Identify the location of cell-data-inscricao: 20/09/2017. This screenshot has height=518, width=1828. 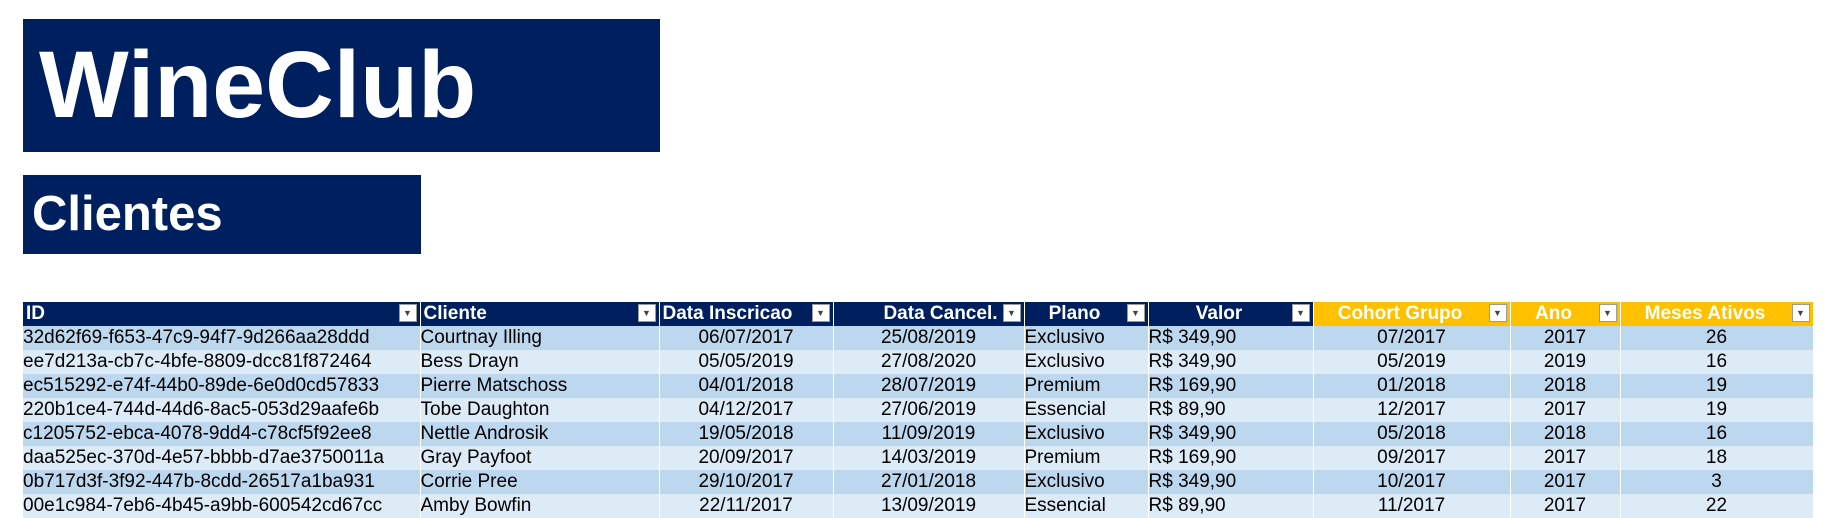
(746, 458).